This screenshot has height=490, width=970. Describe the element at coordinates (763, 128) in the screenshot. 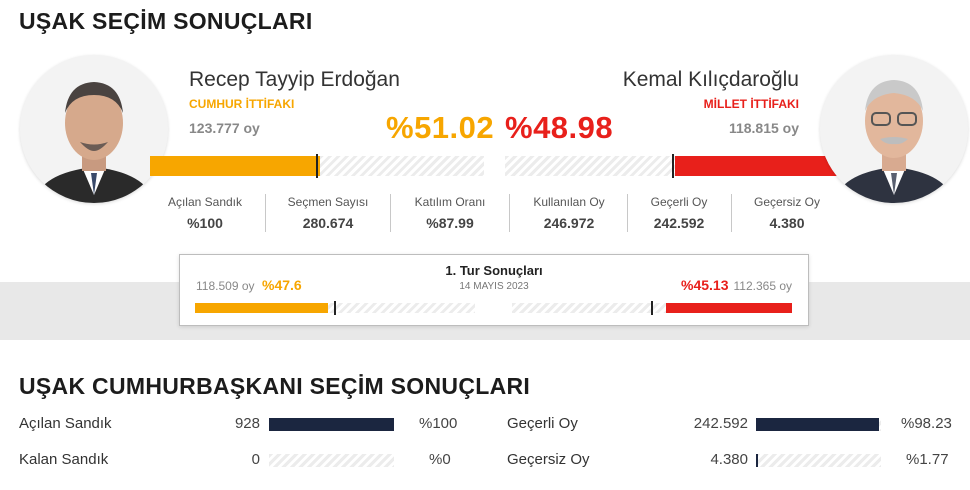

I see `right-candidate-votes: 118.815 oy` at that location.